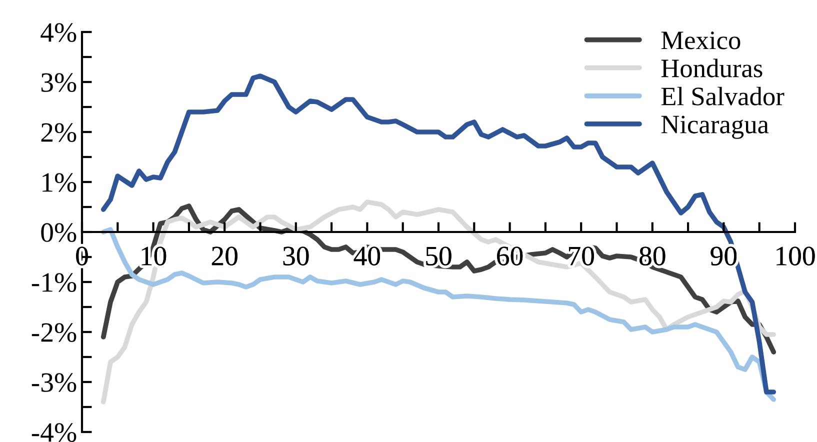 This screenshot has height=442, width=817. I want to click on legend-label: Honduras, so click(711, 68).